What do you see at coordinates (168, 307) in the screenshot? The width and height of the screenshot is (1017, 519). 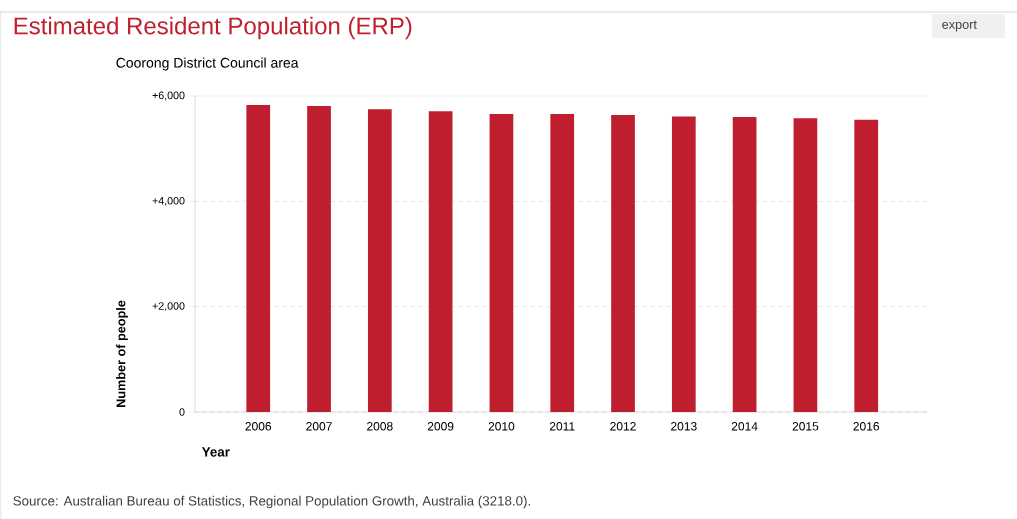 I see `y-tick-label: +2,000` at bounding box center [168, 307].